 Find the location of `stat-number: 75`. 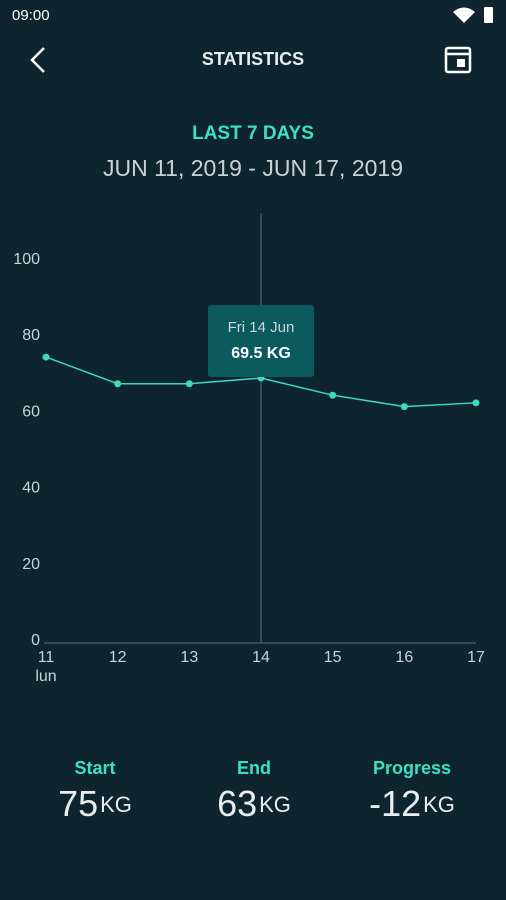

stat-number: 75 is located at coordinates (78, 803).